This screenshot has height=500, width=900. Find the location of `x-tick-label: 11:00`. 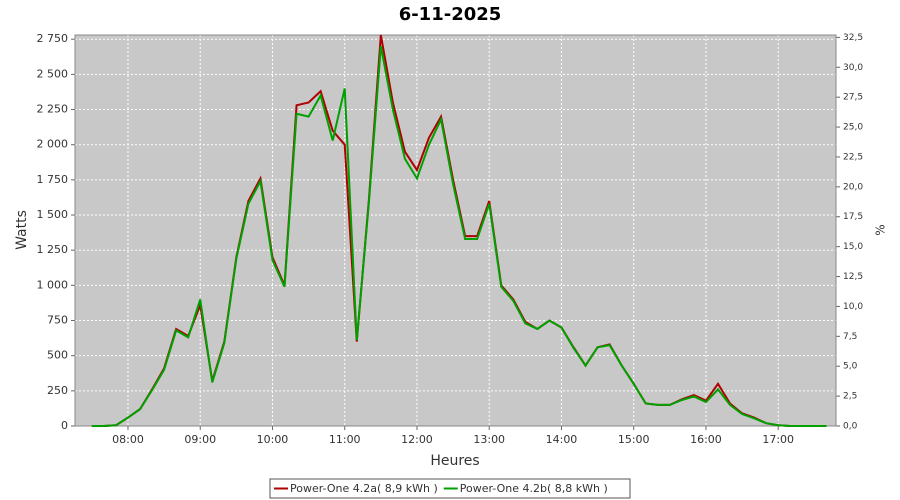

x-tick-label: 11:00 is located at coordinates (345, 439).